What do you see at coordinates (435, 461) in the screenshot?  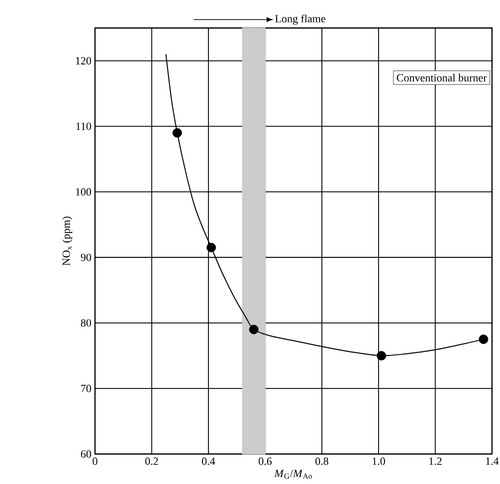 I see `x-tick-label: 1.2` at bounding box center [435, 461].